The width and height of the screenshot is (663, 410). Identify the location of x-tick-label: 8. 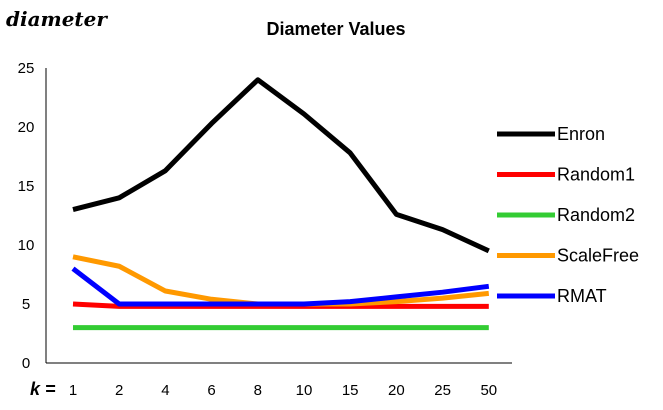
(258, 390).